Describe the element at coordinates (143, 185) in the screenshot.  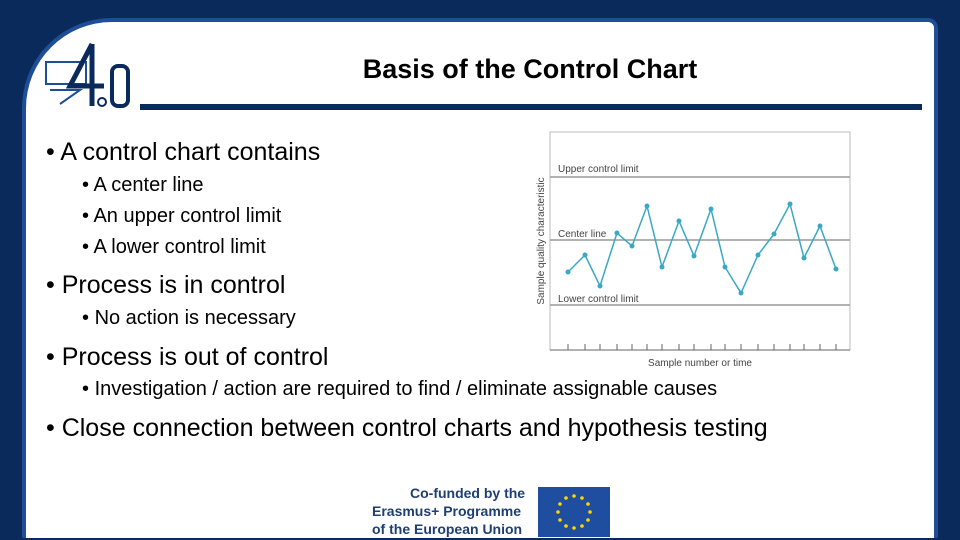
I see `sub-bullet: • A center line` at that location.